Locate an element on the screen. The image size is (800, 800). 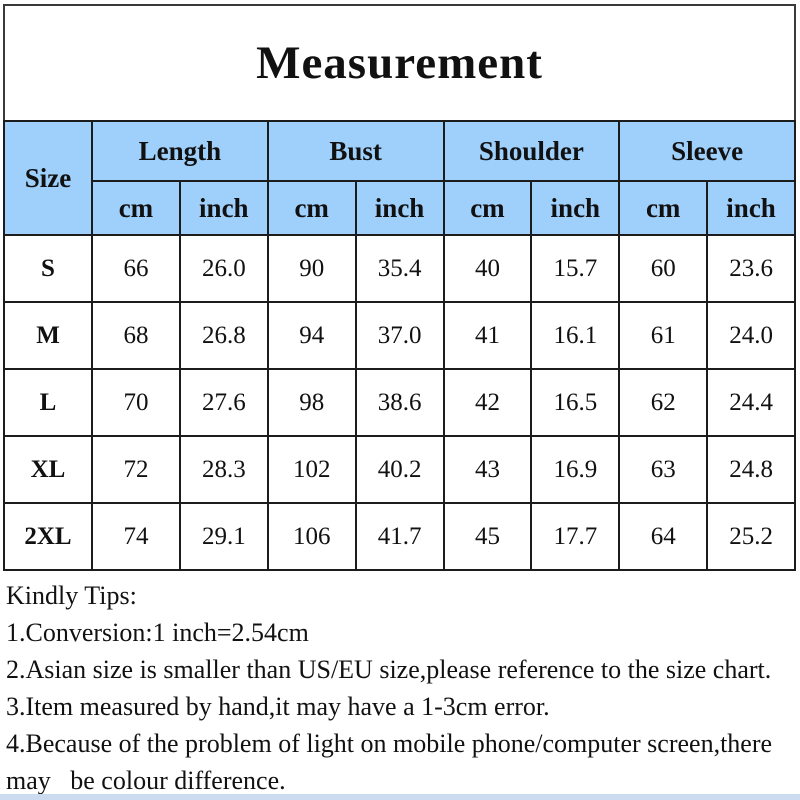
unit-header-sleeve-inch: inch is located at coordinates (751, 208).